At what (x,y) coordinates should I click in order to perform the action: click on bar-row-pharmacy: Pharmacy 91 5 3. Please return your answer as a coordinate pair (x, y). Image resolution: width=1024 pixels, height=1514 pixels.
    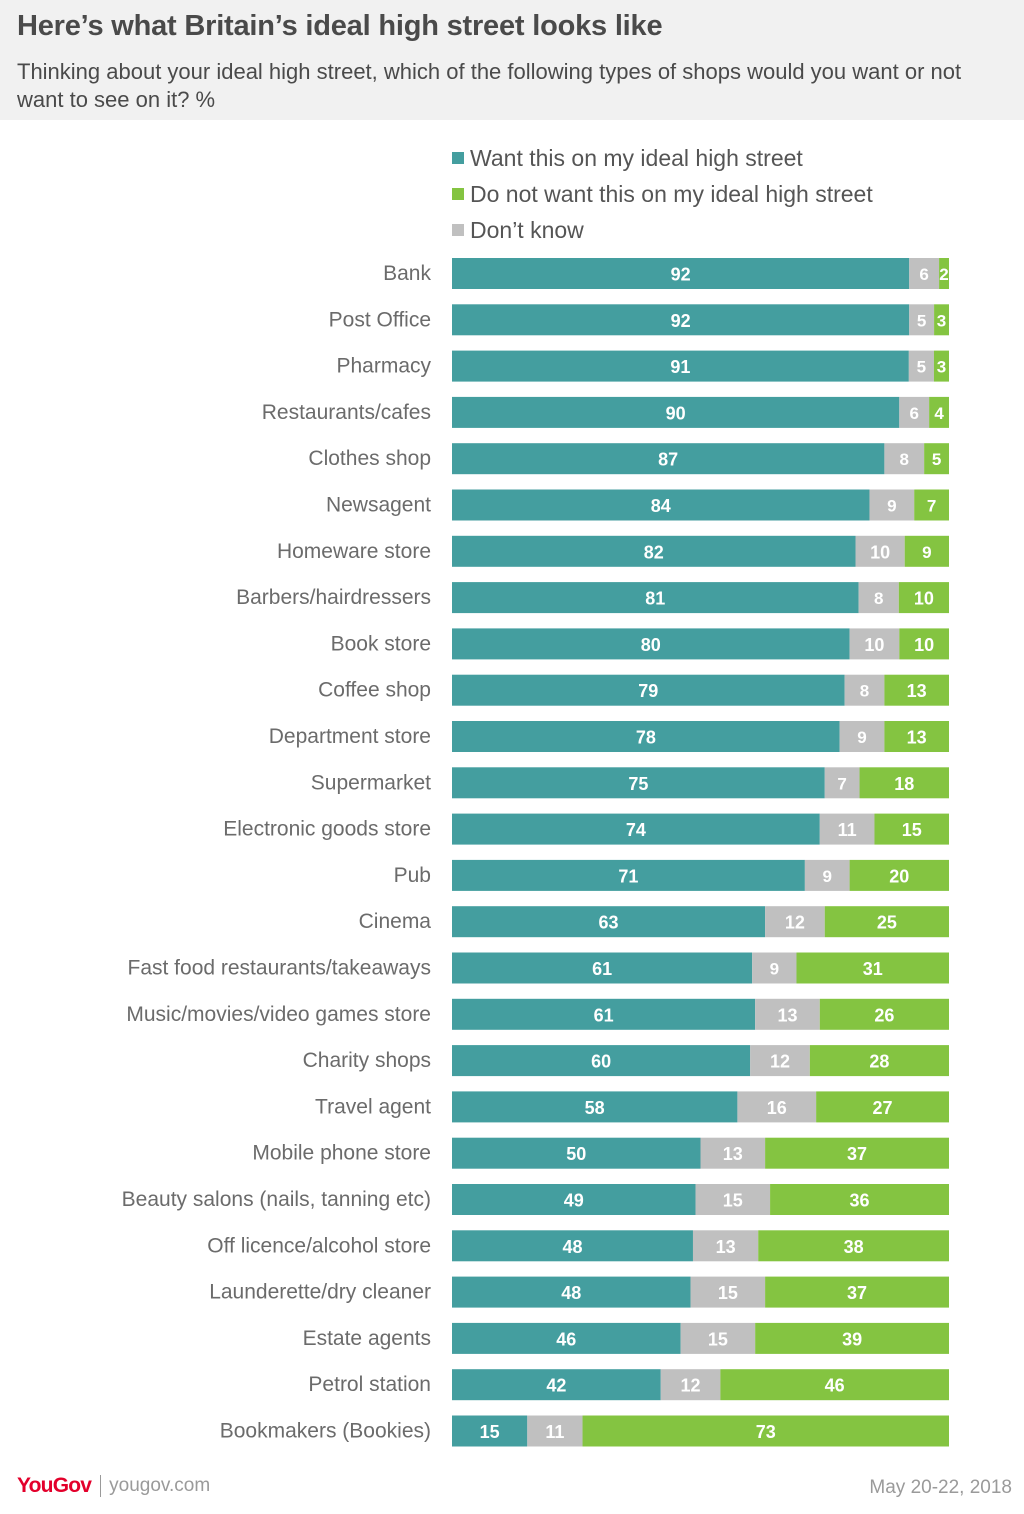
    Looking at the image, I should click on (642, 366).